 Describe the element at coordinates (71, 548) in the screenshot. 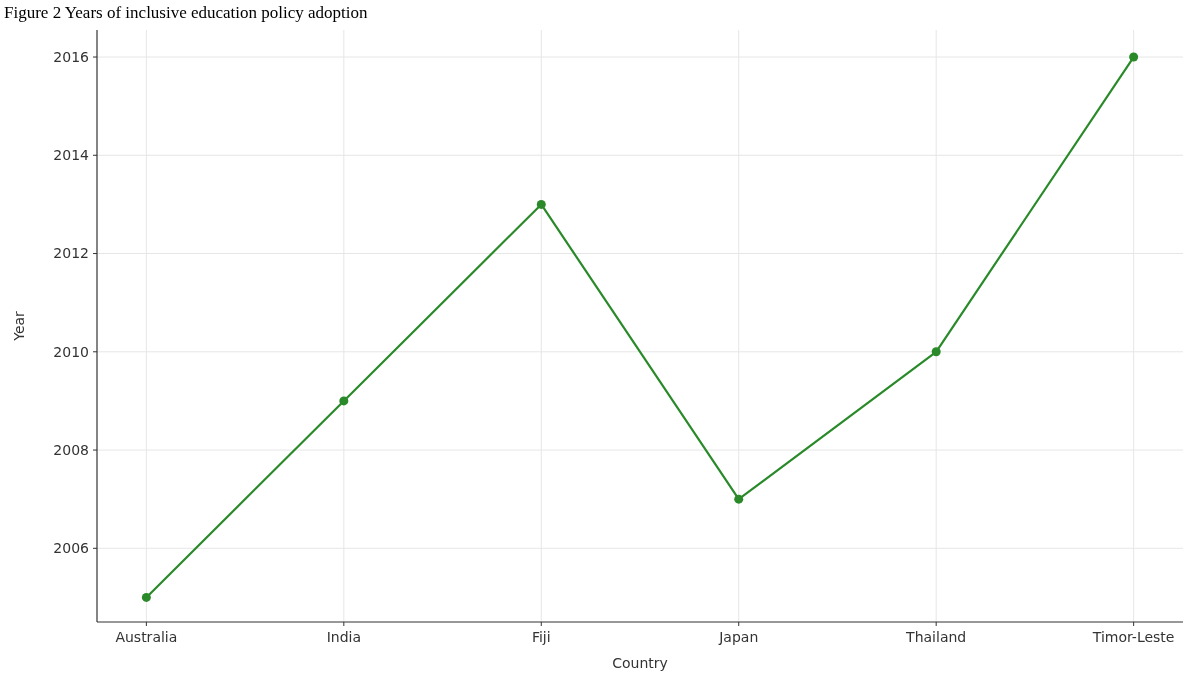

I see `y-tick-label: 2006` at that location.